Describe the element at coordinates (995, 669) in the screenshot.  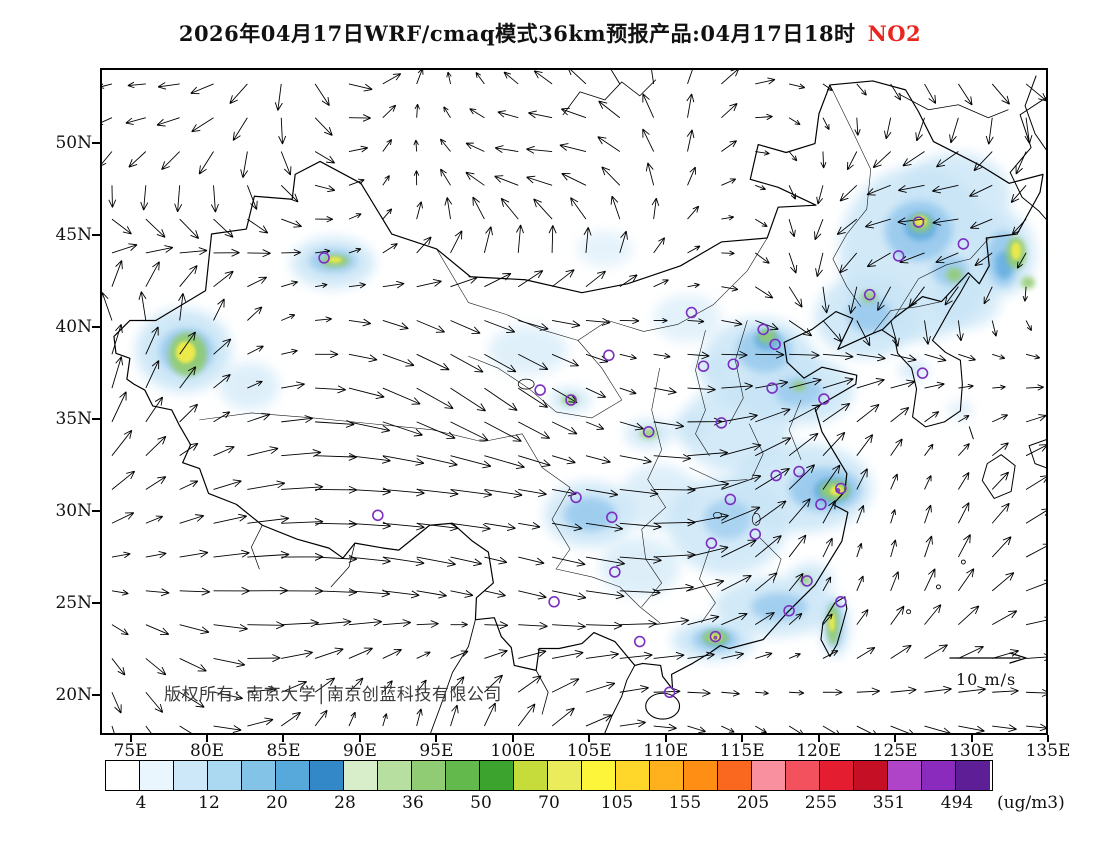
I see `wind-scale-legend: 10 m/s` at that location.